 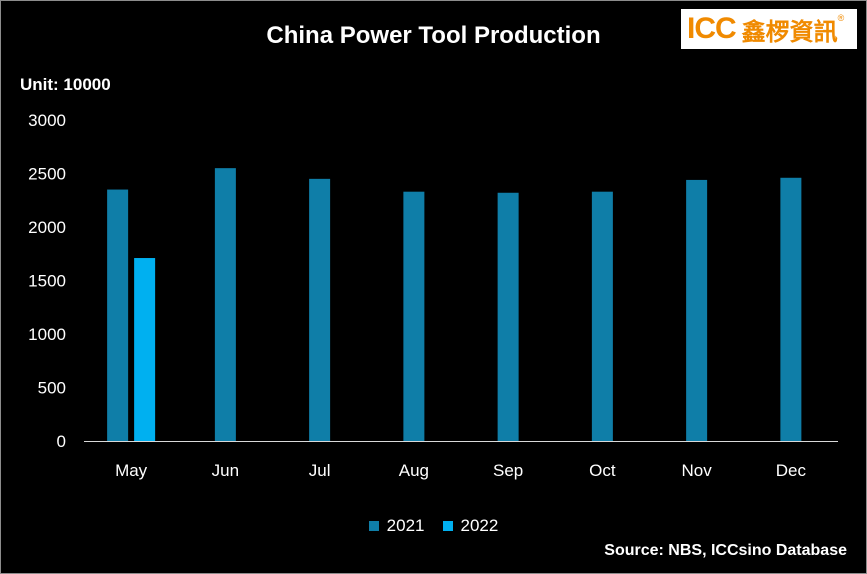 What do you see at coordinates (47, 174) in the screenshot?
I see `y-tick-label: 2500` at bounding box center [47, 174].